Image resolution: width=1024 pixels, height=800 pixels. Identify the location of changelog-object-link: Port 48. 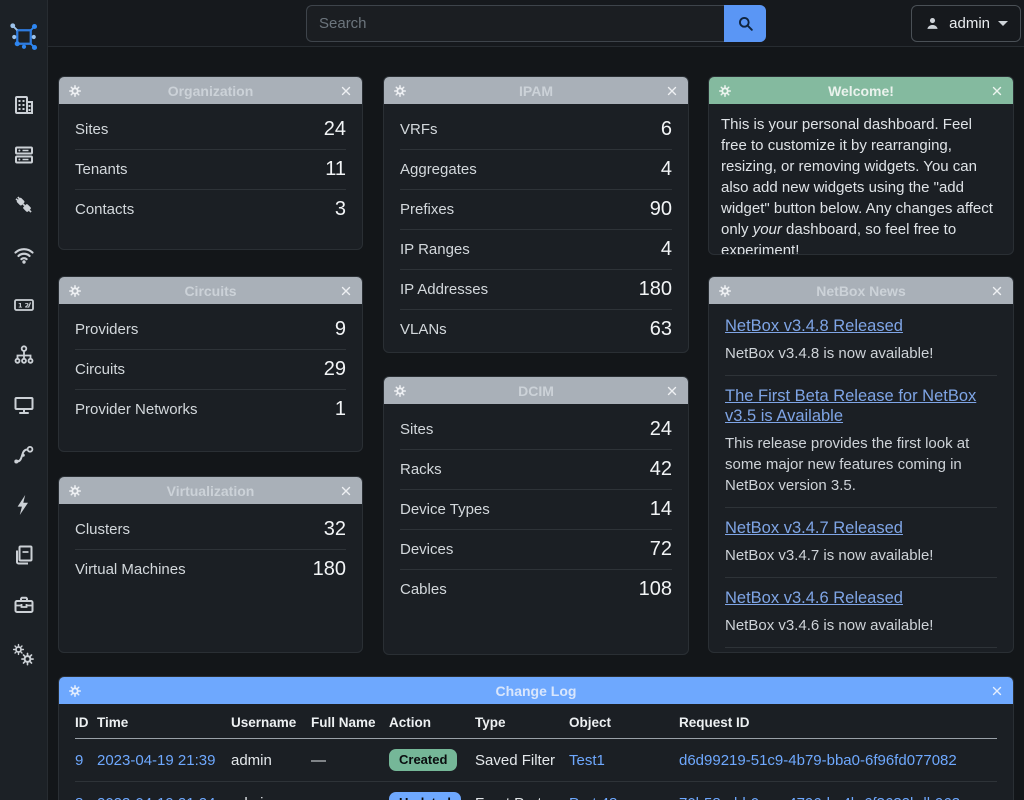
(593, 797).